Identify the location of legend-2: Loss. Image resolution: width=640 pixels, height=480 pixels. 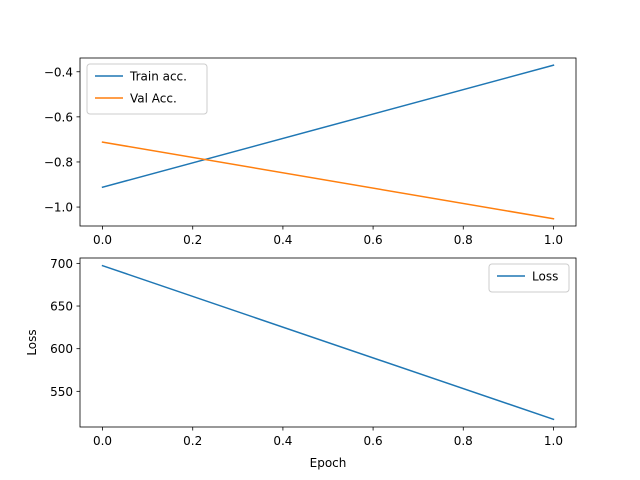
(529, 278).